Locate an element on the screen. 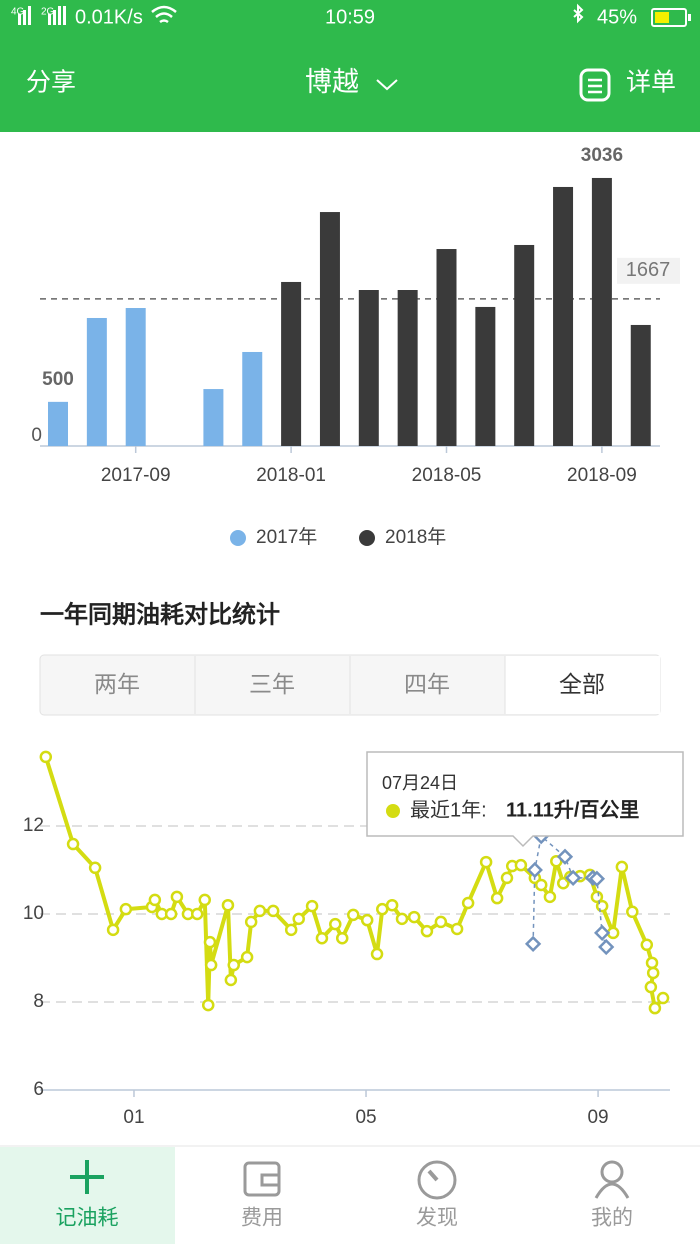 This screenshot has height=1244, width=700. bar-value-label: 500 is located at coordinates (58, 379).